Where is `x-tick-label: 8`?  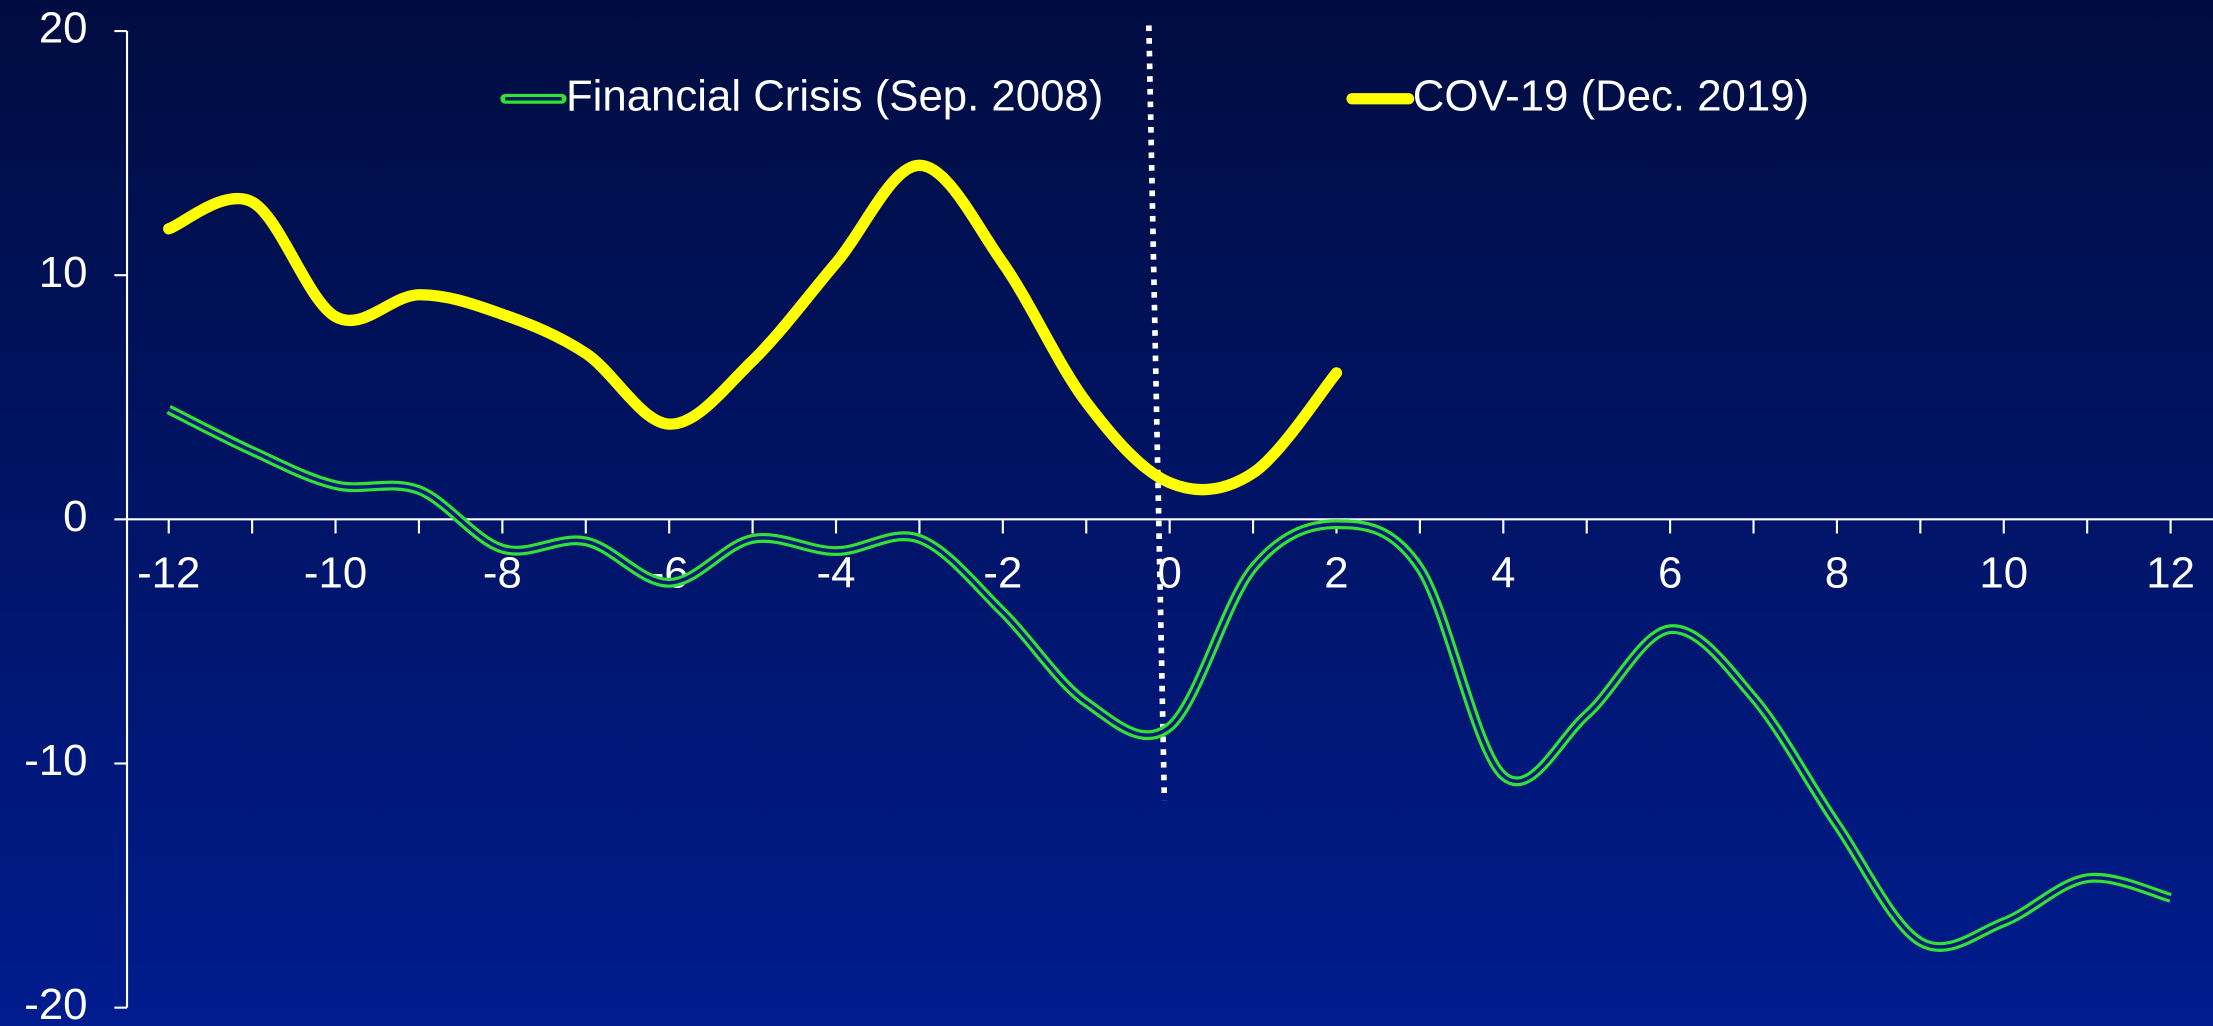 x-tick-label: 8 is located at coordinates (1837, 572).